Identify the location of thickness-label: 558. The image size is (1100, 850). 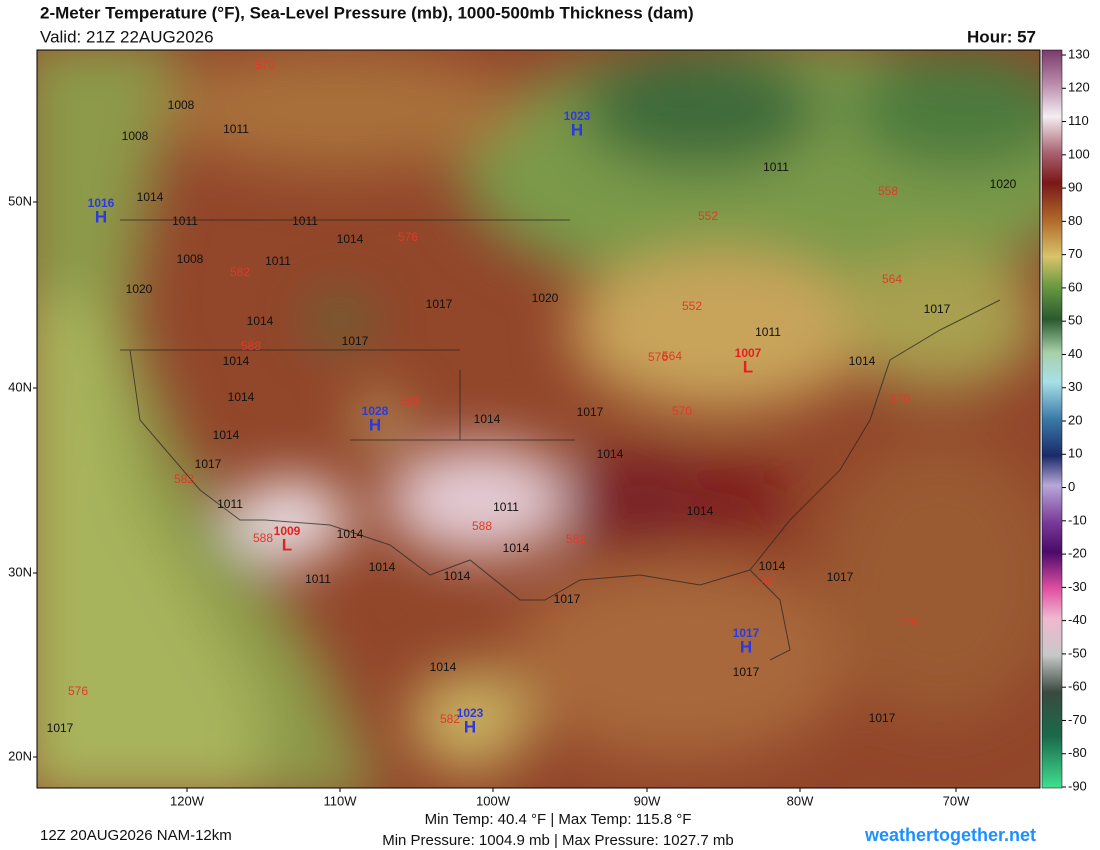
(888, 191).